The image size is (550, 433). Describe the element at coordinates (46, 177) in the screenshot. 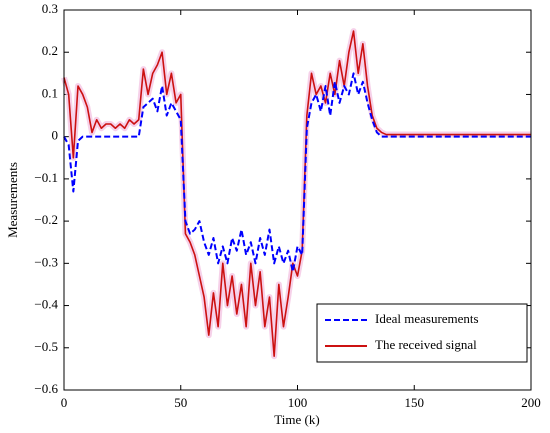

I see `y-tick-label: −0.1` at that location.